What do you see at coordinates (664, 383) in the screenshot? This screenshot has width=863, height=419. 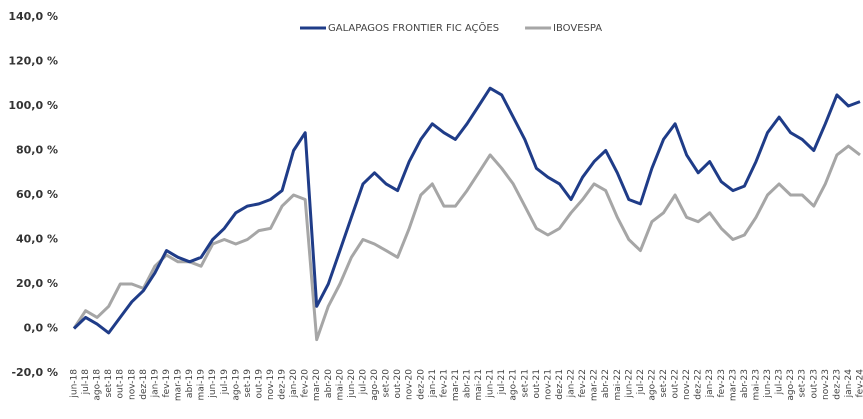 I see `x-tick-label: set-22` at bounding box center [664, 383].